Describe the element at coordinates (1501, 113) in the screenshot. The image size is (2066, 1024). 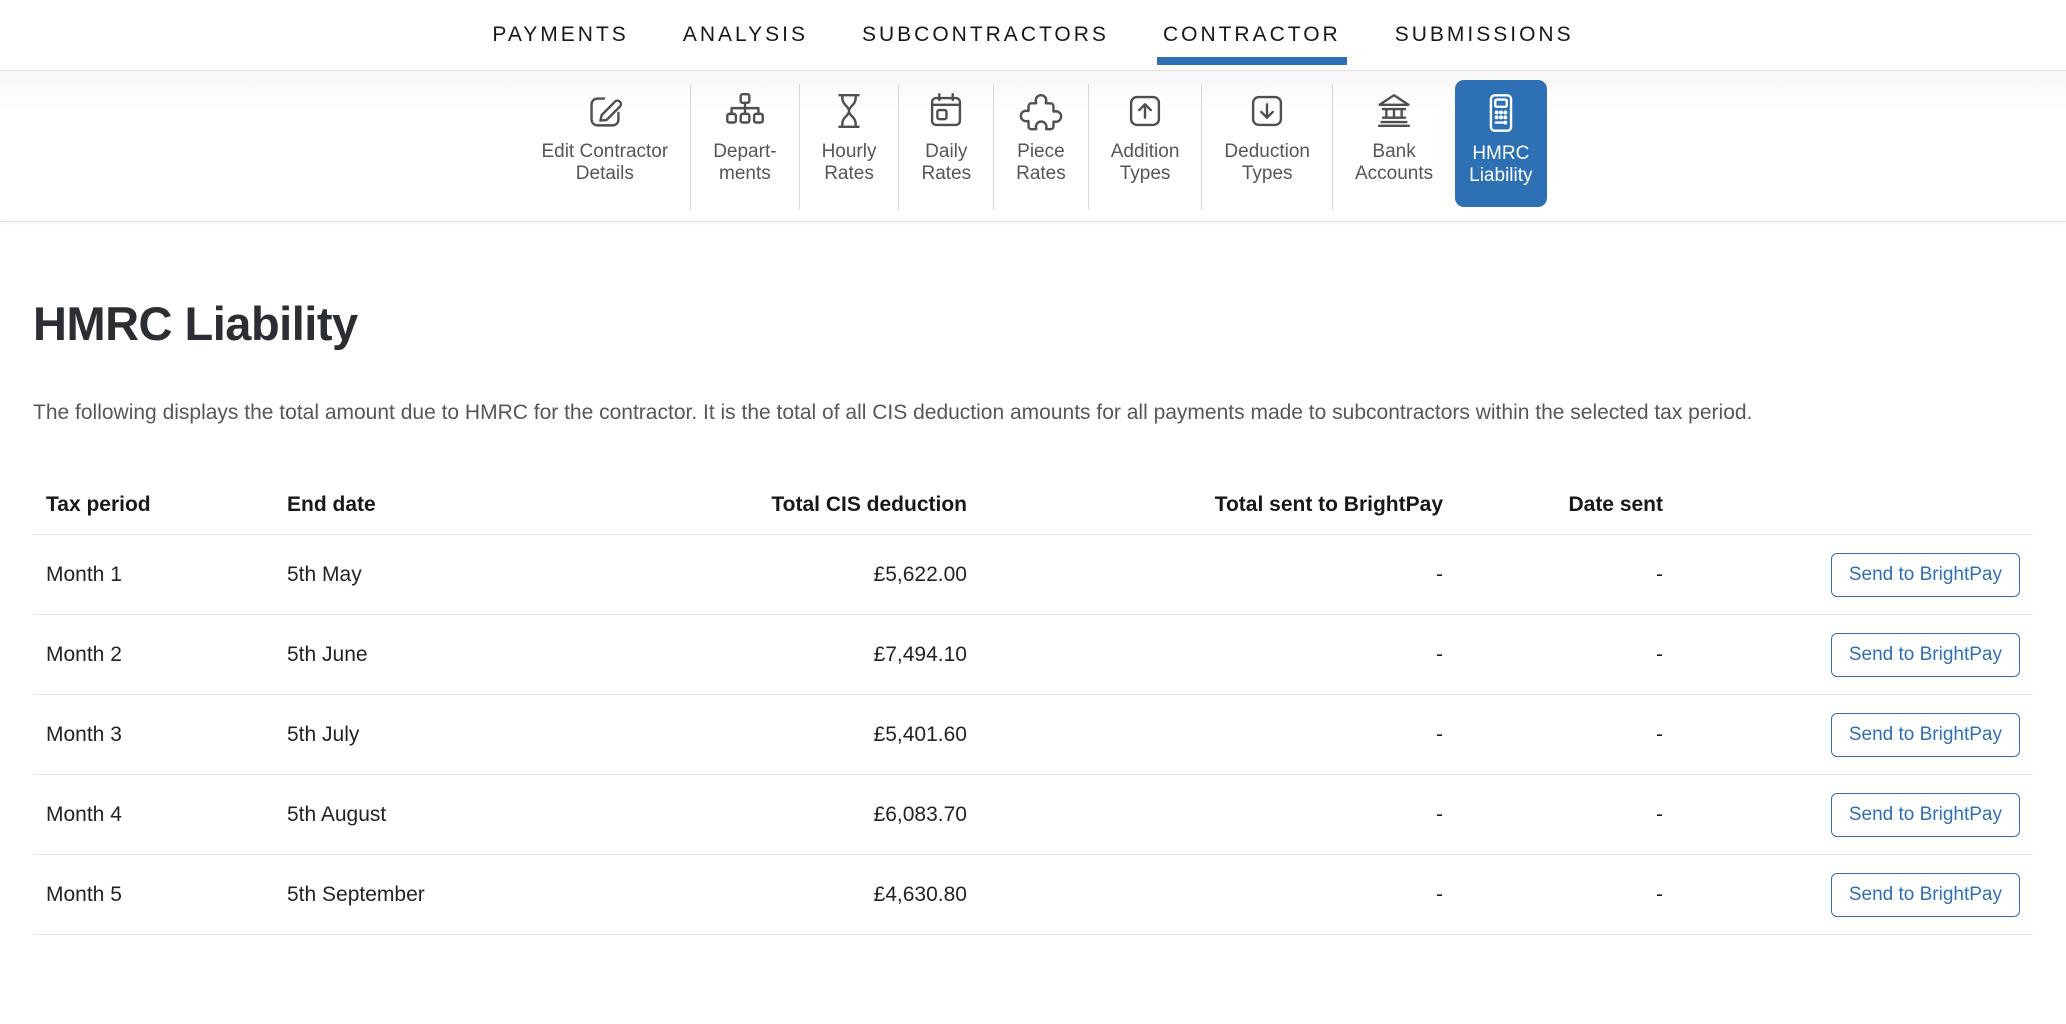
I see `calculator-icon` at that location.